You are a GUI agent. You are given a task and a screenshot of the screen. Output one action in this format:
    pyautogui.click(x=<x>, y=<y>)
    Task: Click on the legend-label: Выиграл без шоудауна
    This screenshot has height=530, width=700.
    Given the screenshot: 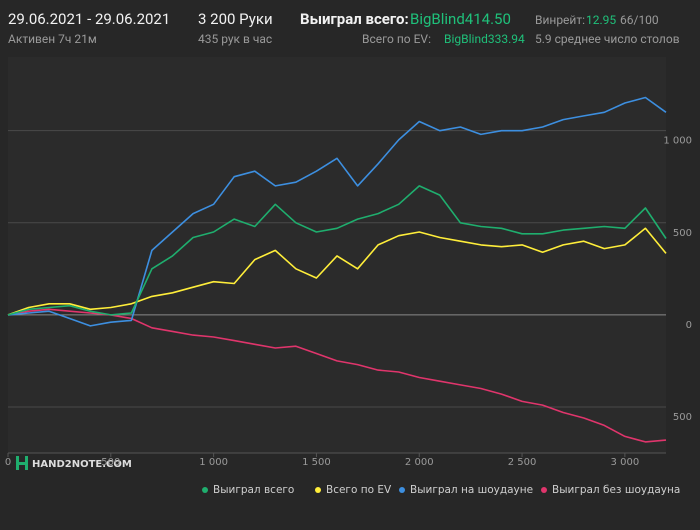 What is the action you would take?
    pyautogui.click(x=616, y=490)
    